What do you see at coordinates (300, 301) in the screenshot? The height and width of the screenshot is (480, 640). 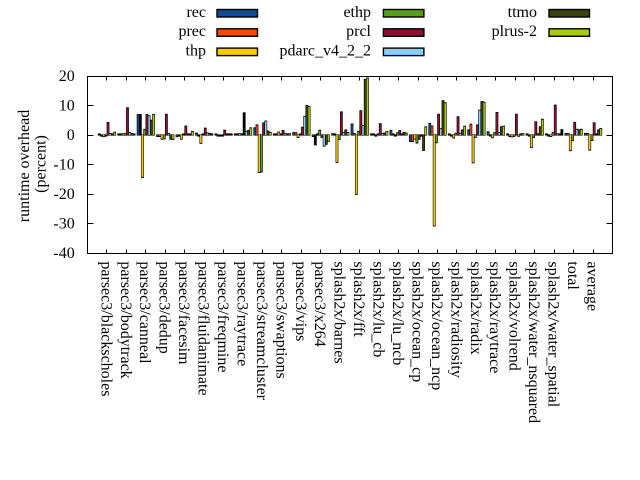 I see `svg-text: parsec3/vips` at bounding box center [300, 301].